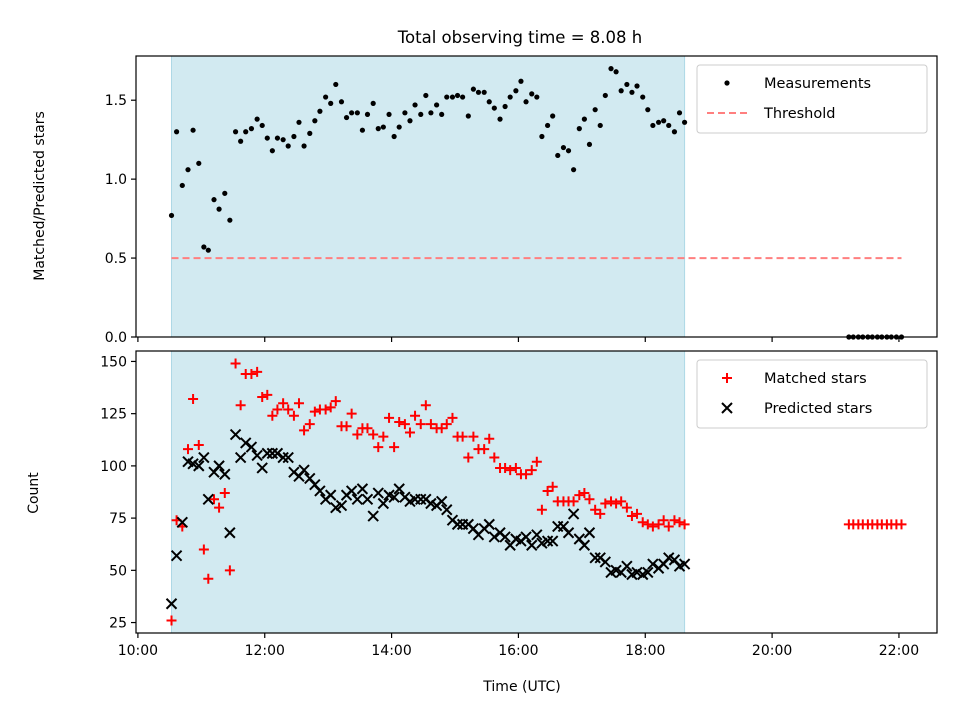 The image size is (960, 720). Describe the element at coordinates (812, 394) in the screenshot. I see `bottom-legend-box` at that location.